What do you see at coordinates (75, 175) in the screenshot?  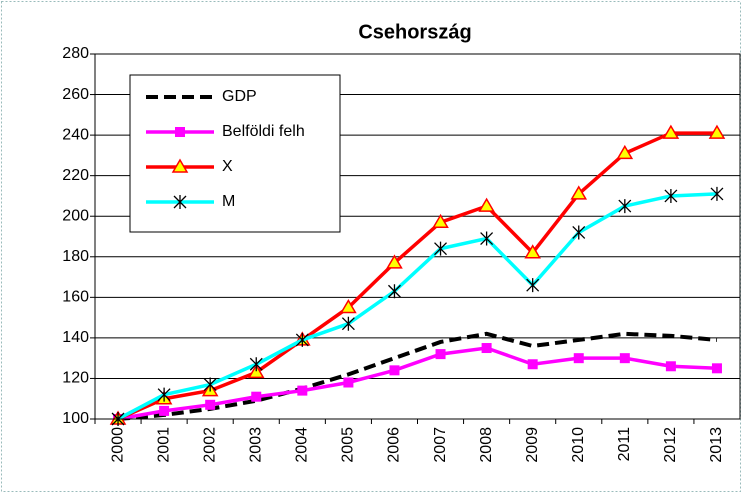 I see `y-tick-label: 220` at bounding box center [75, 175].